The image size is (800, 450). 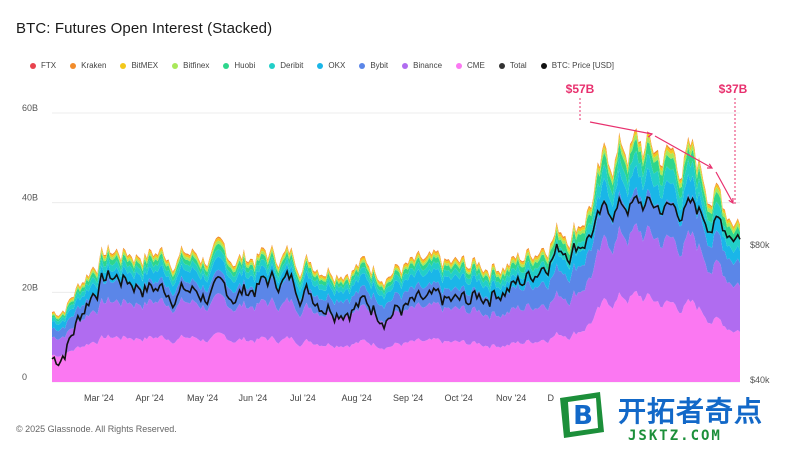 What do you see at coordinates (733, 89) in the screenshot?
I see `annotation-label: $37B` at bounding box center [733, 89].